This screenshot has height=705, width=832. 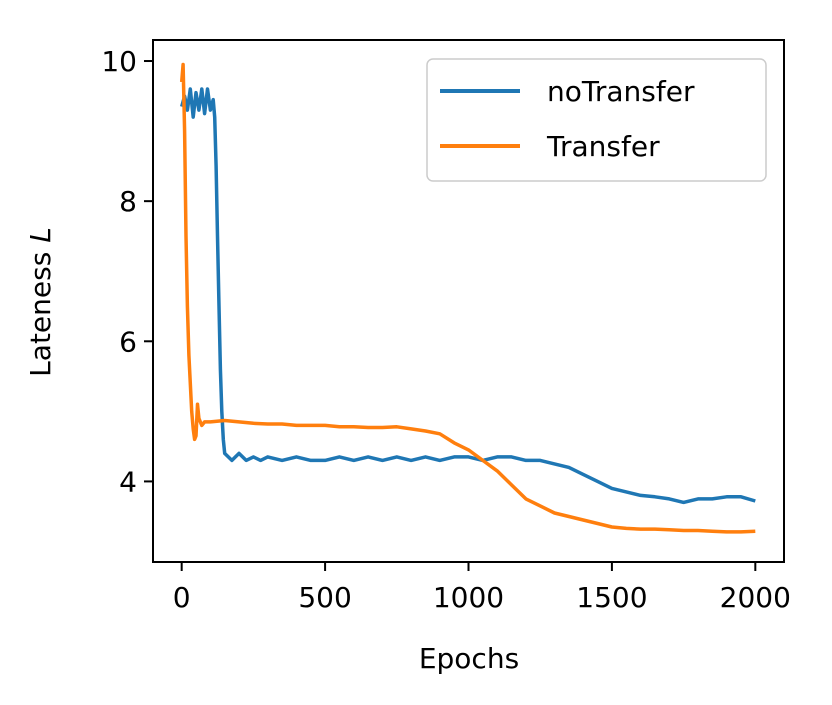 I want to click on y-tick-label: 6, so click(x=128, y=341).